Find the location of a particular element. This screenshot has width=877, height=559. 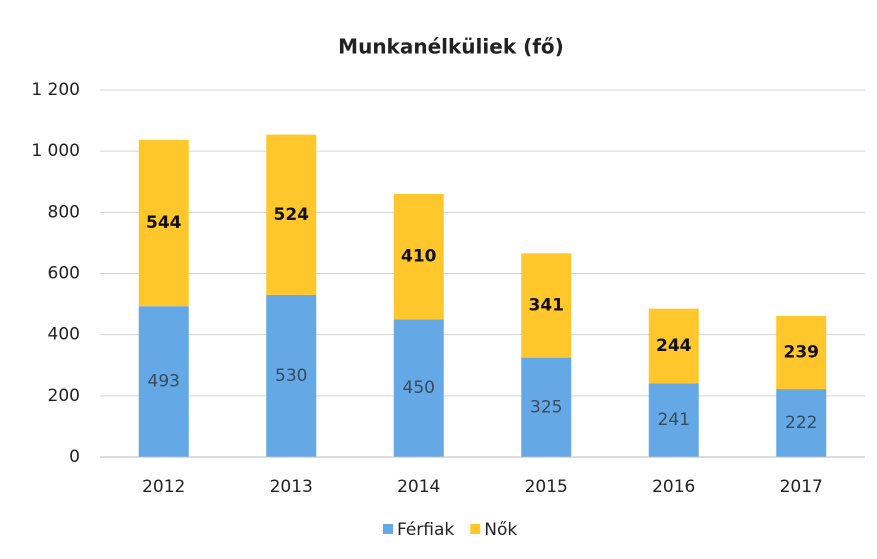

data-label: 493 is located at coordinates (164, 382).